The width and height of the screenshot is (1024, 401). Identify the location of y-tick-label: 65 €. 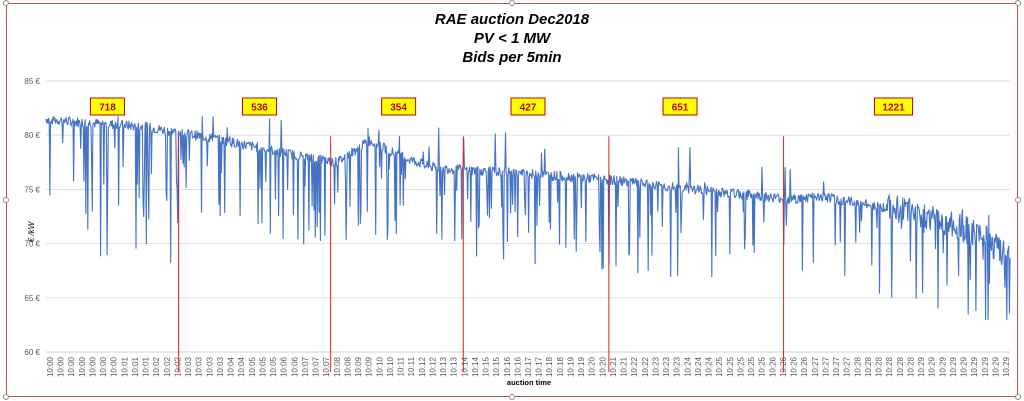
(32, 298).